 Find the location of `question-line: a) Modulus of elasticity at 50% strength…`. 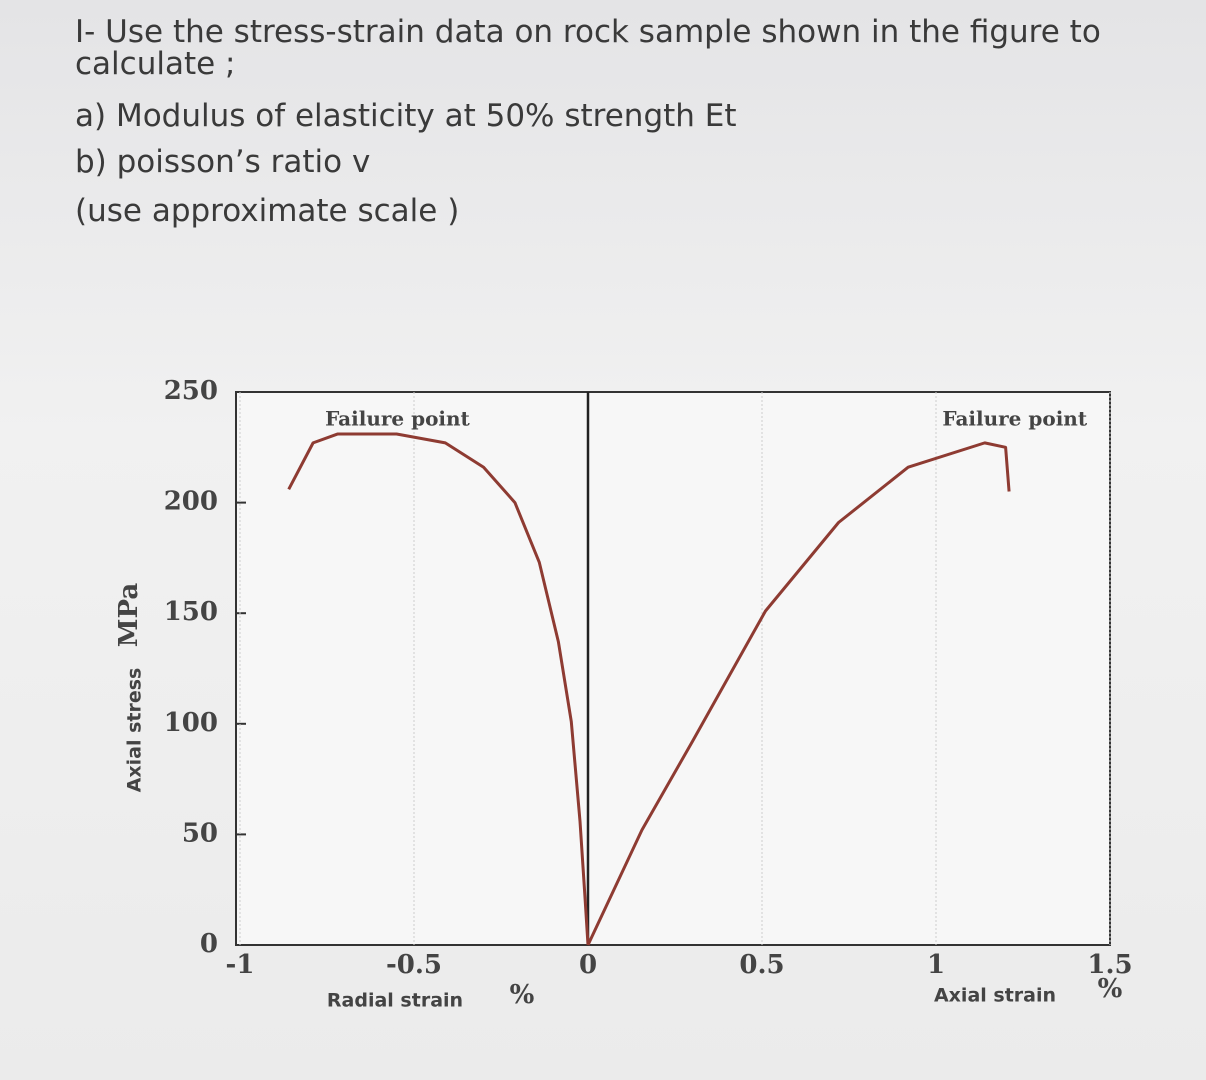

question-line: a) Modulus of elasticity at 50% strength… is located at coordinates (406, 116).